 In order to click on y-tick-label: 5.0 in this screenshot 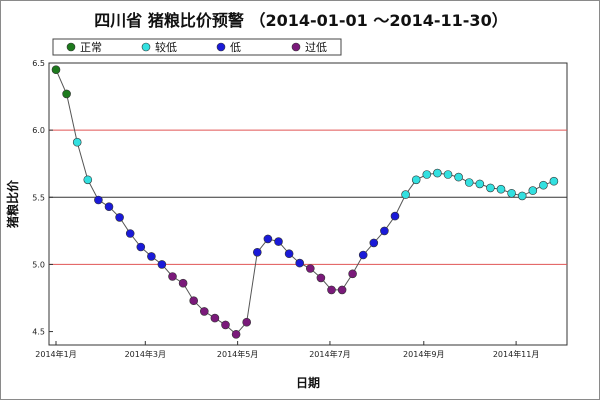, I will do `click(38, 264)`.